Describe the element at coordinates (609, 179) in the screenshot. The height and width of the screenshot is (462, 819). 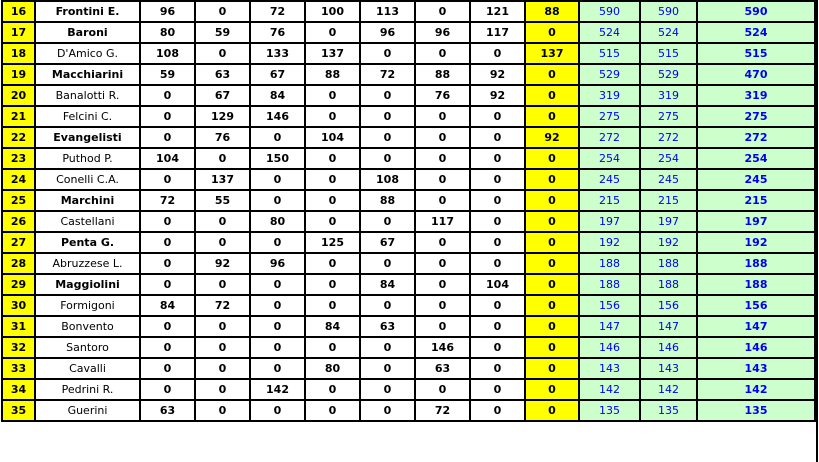
I see `total-cell-1: 245` at that location.